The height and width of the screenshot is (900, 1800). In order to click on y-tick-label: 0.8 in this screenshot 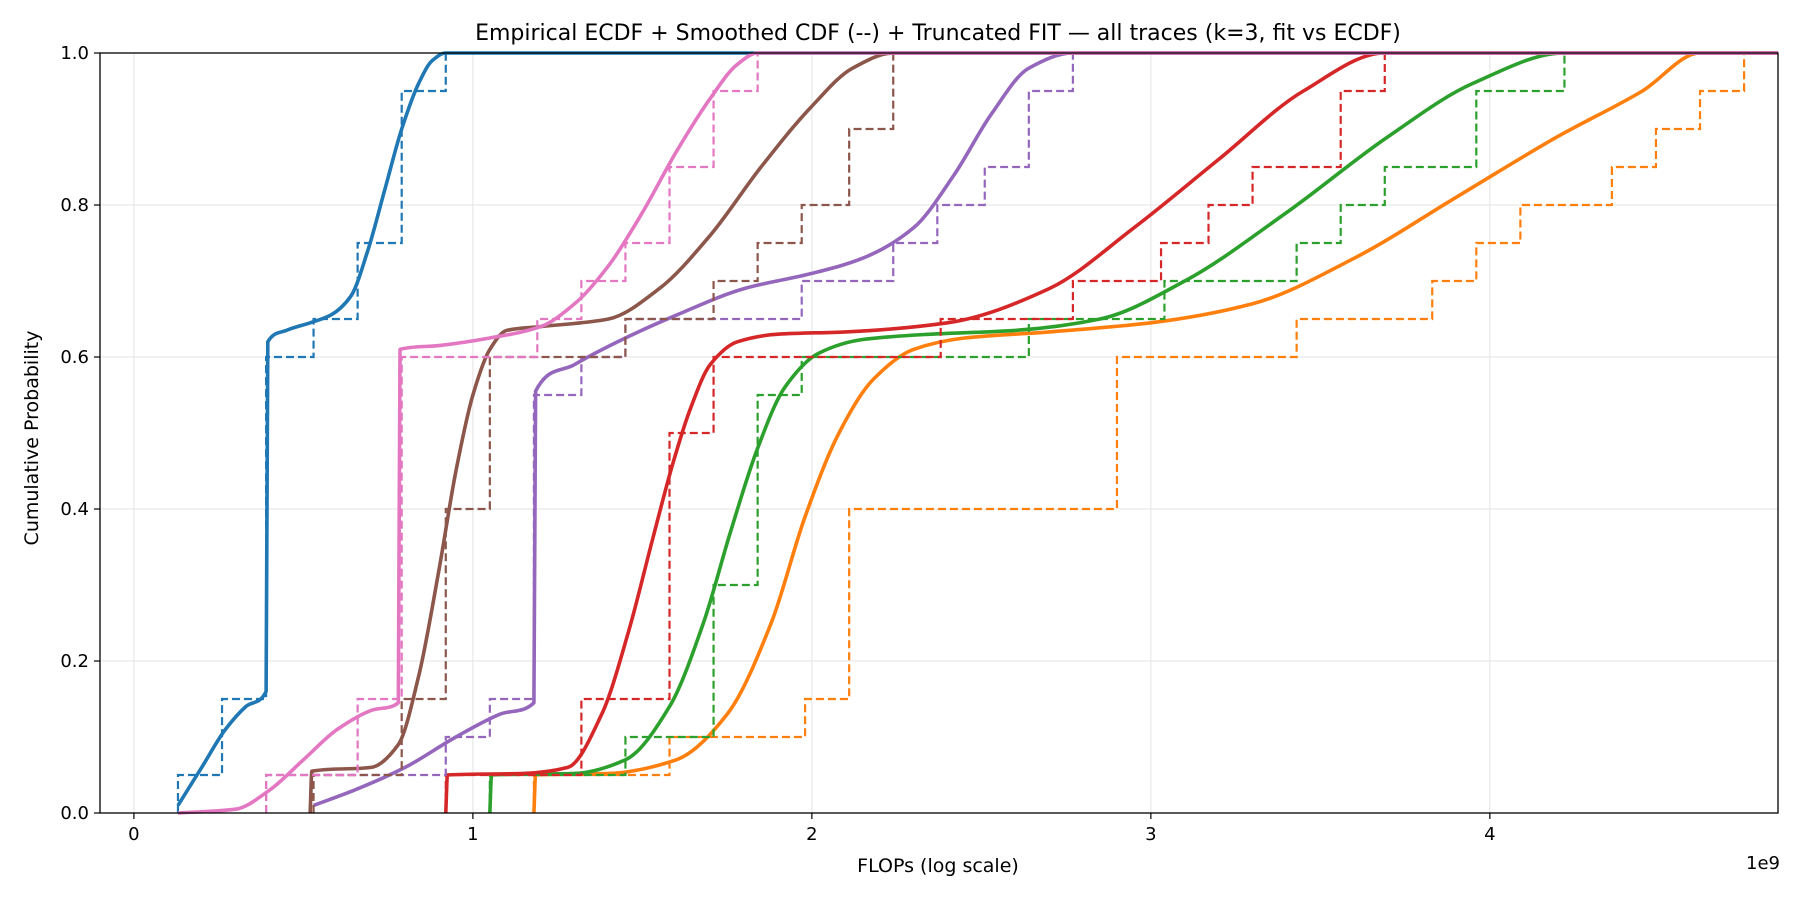, I will do `click(74, 205)`.